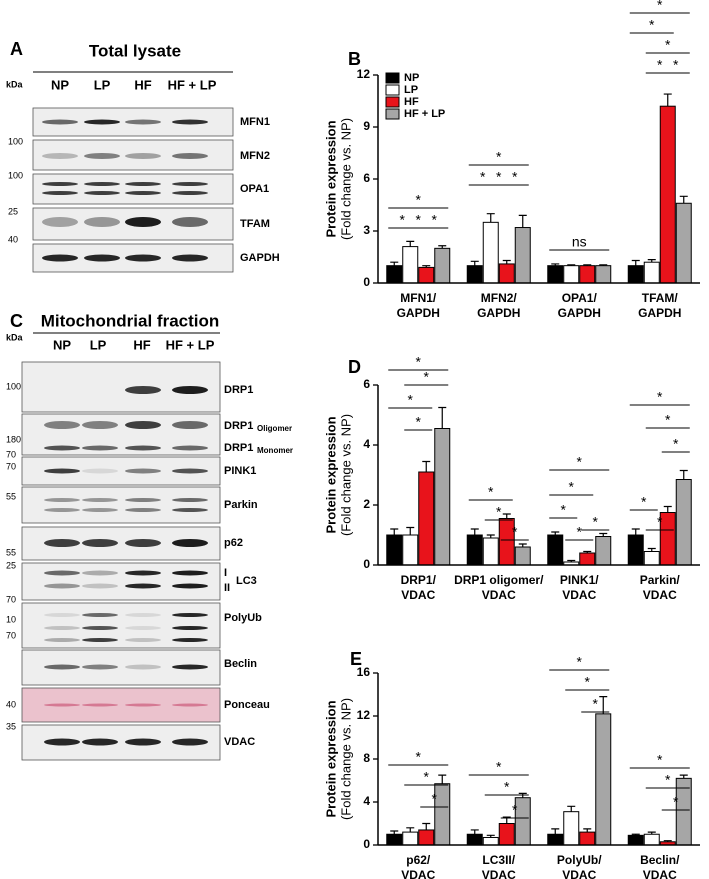  Describe the element at coordinates (364, 672) in the screenshot. I see `y-tick-label: 16` at that location.